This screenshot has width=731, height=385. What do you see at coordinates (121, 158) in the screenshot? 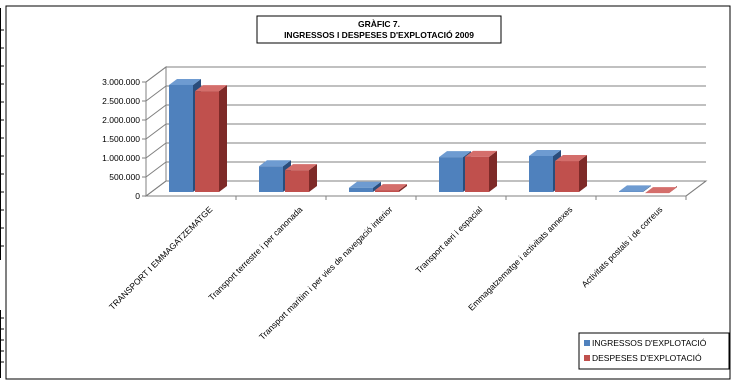
I see `y-tick-label: 1.000.000` at bounding box center [121, 158].